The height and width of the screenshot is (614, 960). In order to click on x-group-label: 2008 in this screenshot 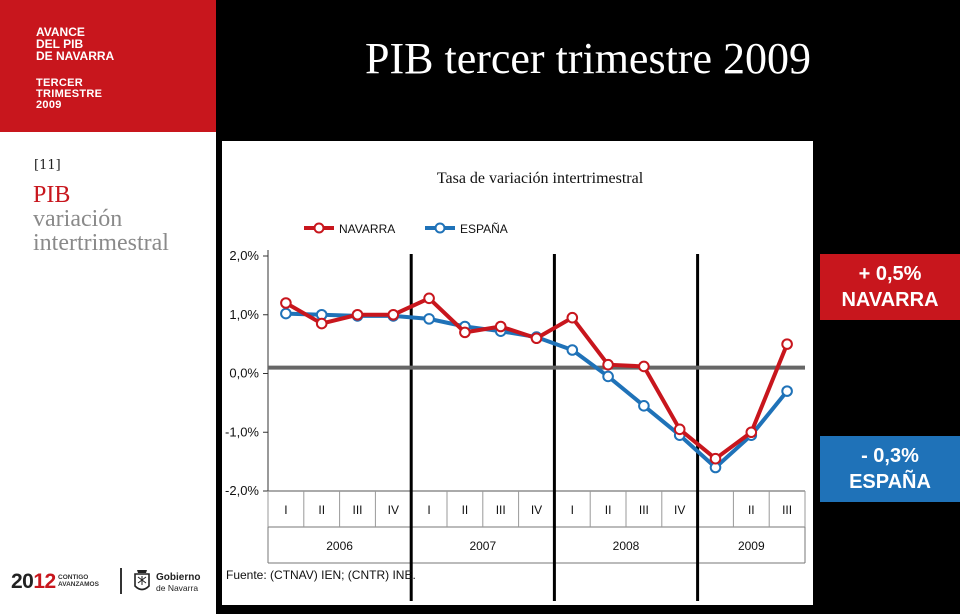, I will do `click(626, 546)`.